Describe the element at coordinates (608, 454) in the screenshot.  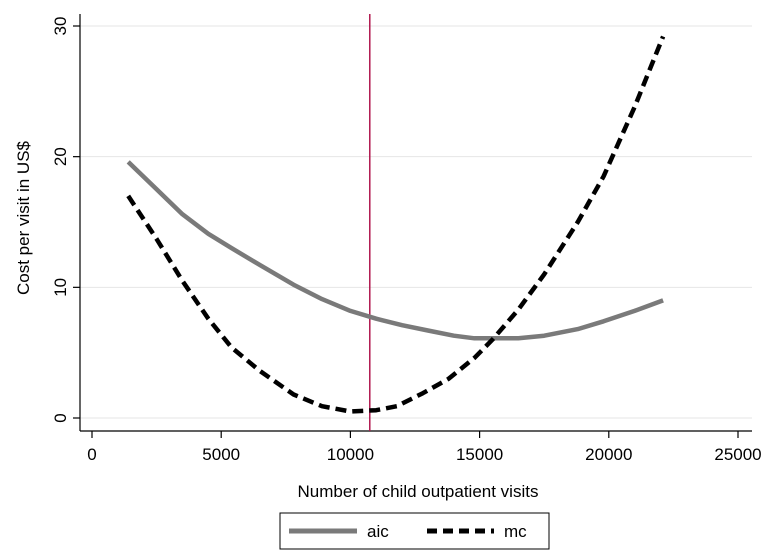
I see `x-tick-label-20000: 20000` at that location.